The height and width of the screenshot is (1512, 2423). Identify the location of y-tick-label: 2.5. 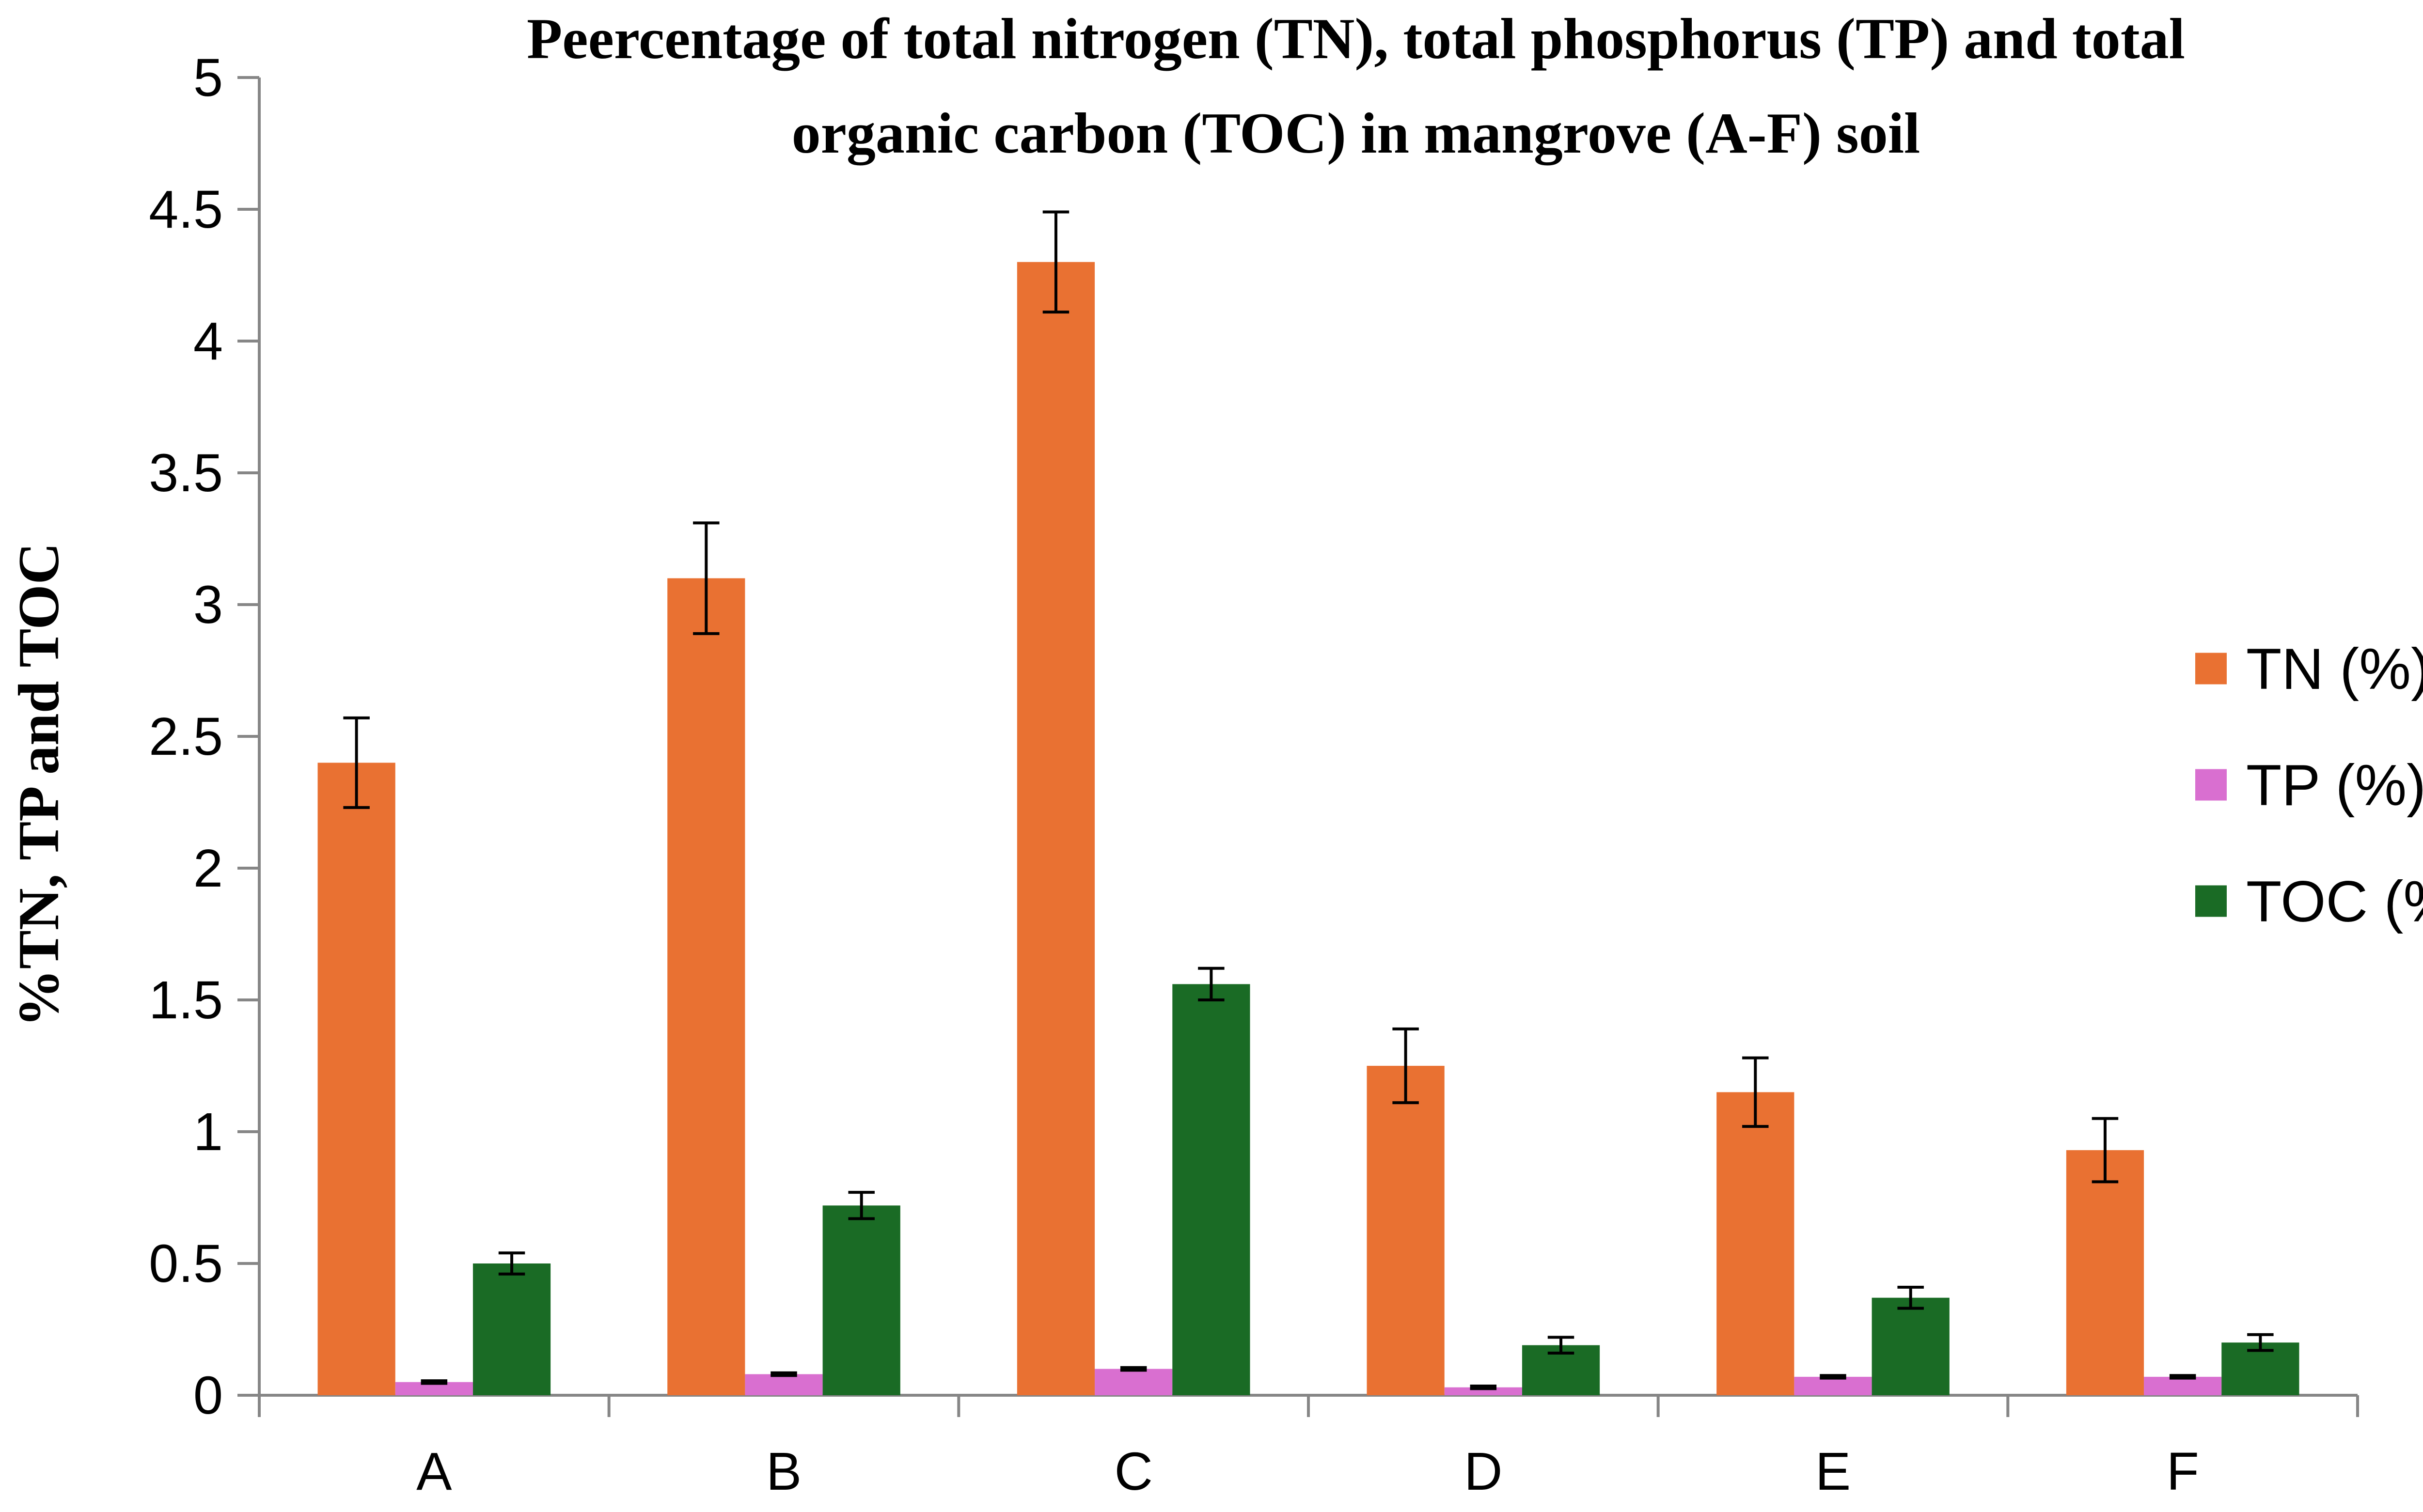
(186, 736).